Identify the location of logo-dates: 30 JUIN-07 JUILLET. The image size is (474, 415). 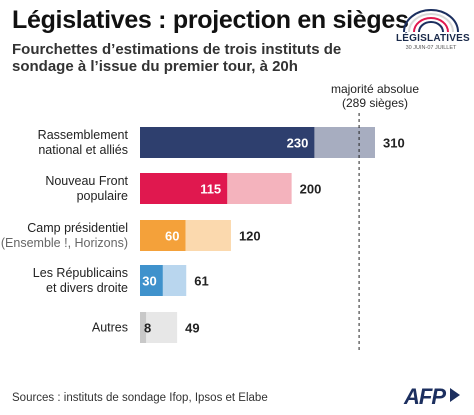
(431, 48).